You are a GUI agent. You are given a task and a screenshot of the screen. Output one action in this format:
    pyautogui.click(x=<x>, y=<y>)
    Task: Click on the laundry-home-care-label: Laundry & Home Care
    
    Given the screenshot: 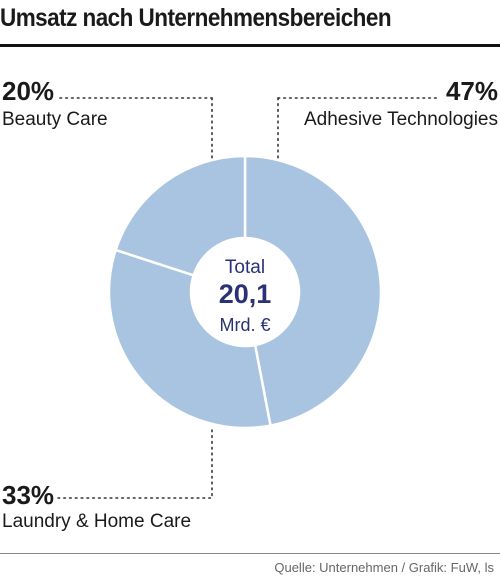 What is the action you would take?
    pyautogui.click(x=97, y=521)
    